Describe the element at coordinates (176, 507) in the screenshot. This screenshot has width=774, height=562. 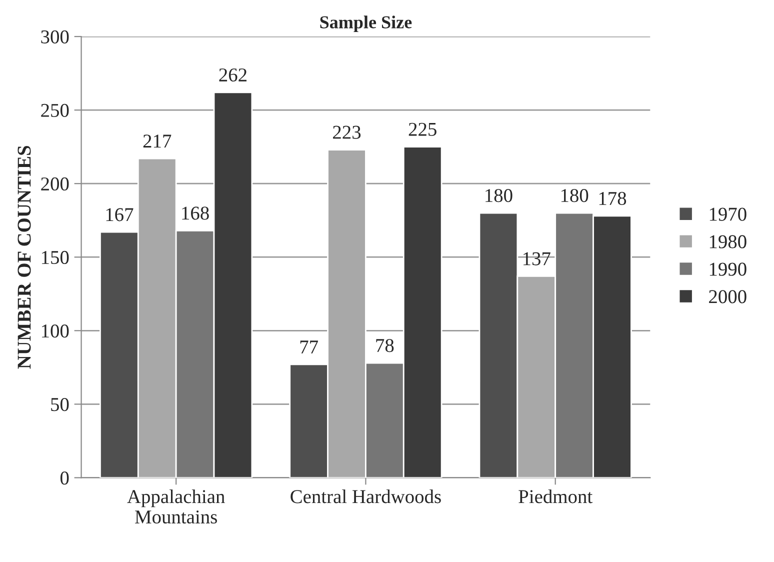
I see `x-tick-label: Appalachian Mountains` at that location.